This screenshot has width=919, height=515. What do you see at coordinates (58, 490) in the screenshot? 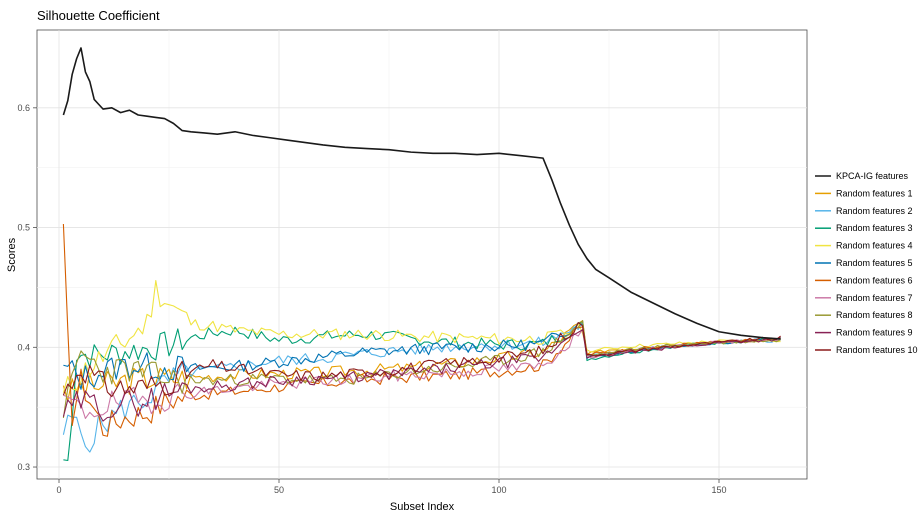
I see `x-tick-label: 0` at bounding box center [58, 490].